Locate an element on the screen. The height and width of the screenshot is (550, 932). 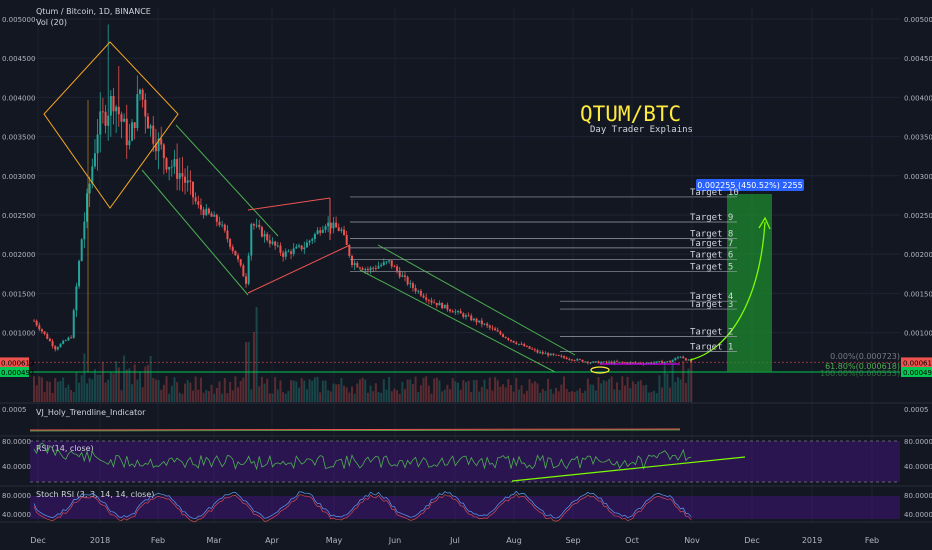
time-axis-label: 2019 is located at coordinates (812, 540).